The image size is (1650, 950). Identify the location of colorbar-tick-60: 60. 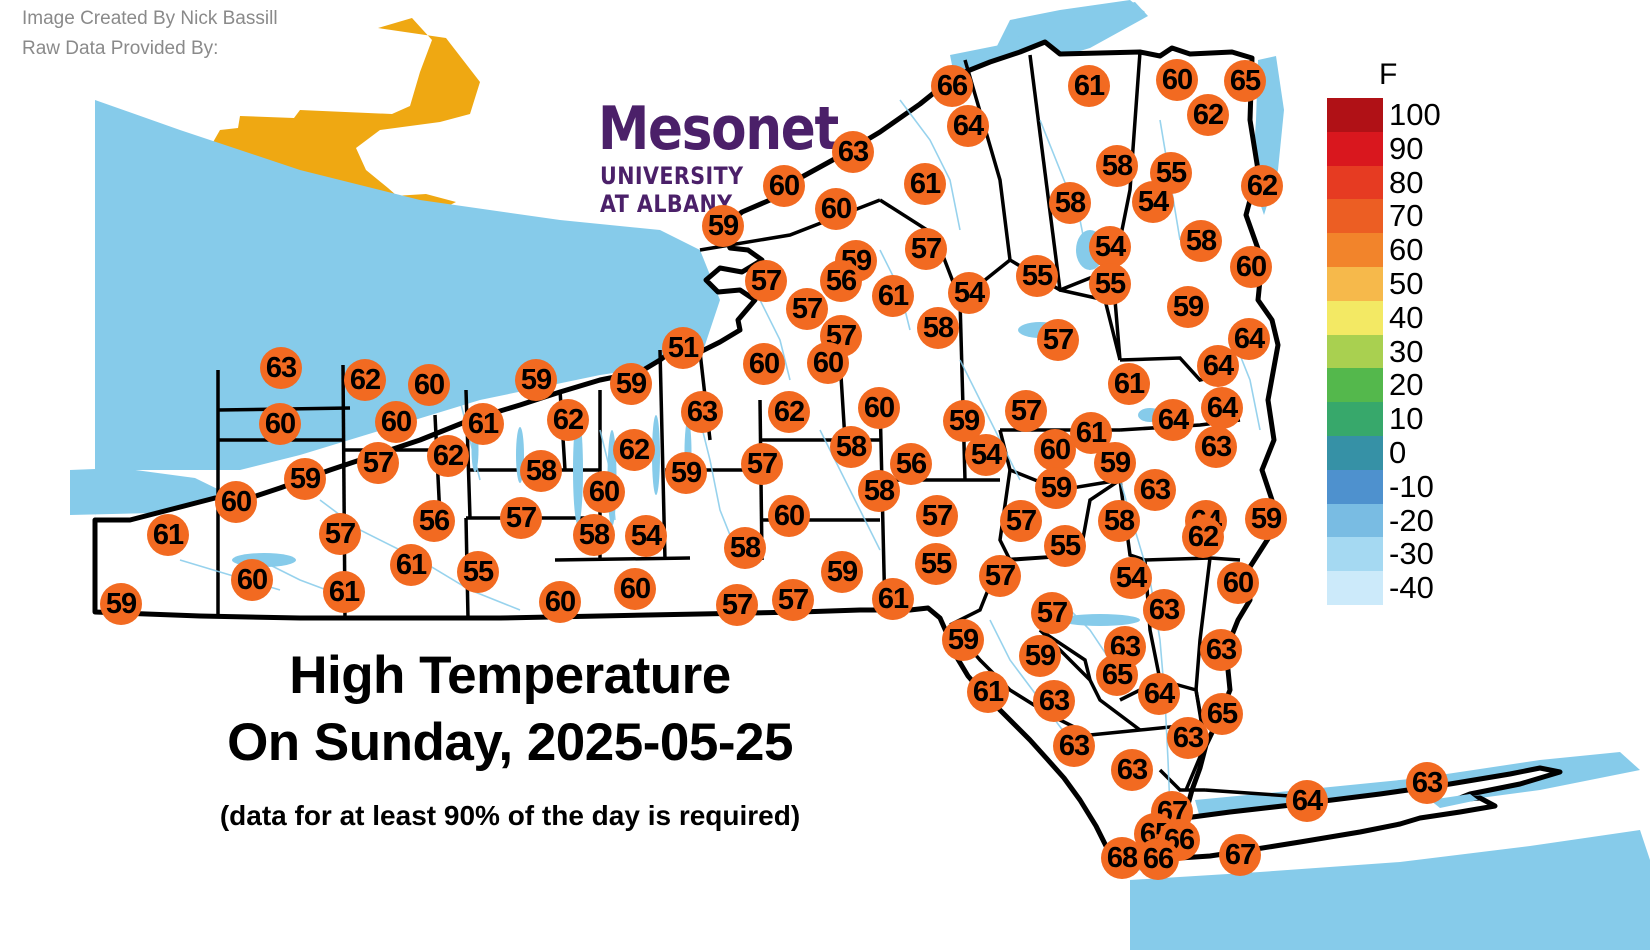
(1406, 250).